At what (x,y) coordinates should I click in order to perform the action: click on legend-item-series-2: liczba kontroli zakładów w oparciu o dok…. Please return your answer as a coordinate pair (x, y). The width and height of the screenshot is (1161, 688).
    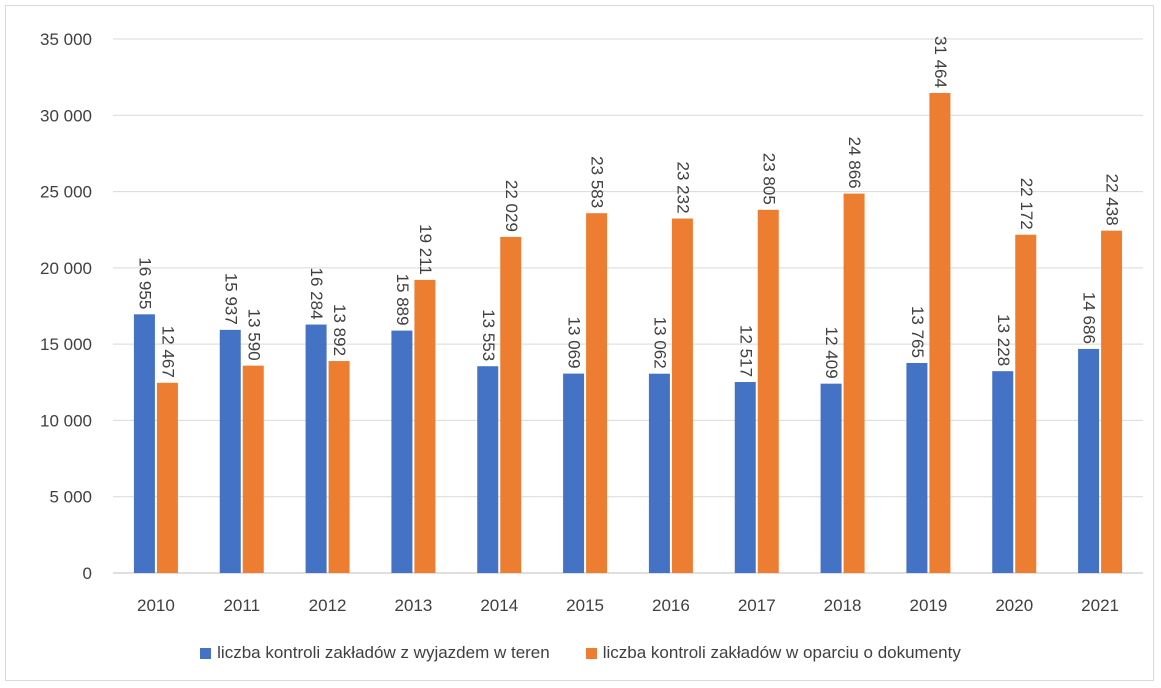
    Looking at the image, I should click on (773, 653).